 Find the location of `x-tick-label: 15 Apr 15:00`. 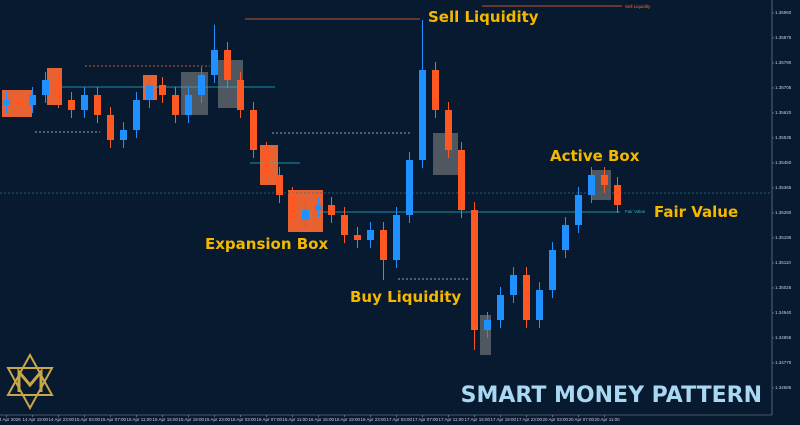

x-tick-label: 15 Apr 15:00 is located at coordinates (166, 419).